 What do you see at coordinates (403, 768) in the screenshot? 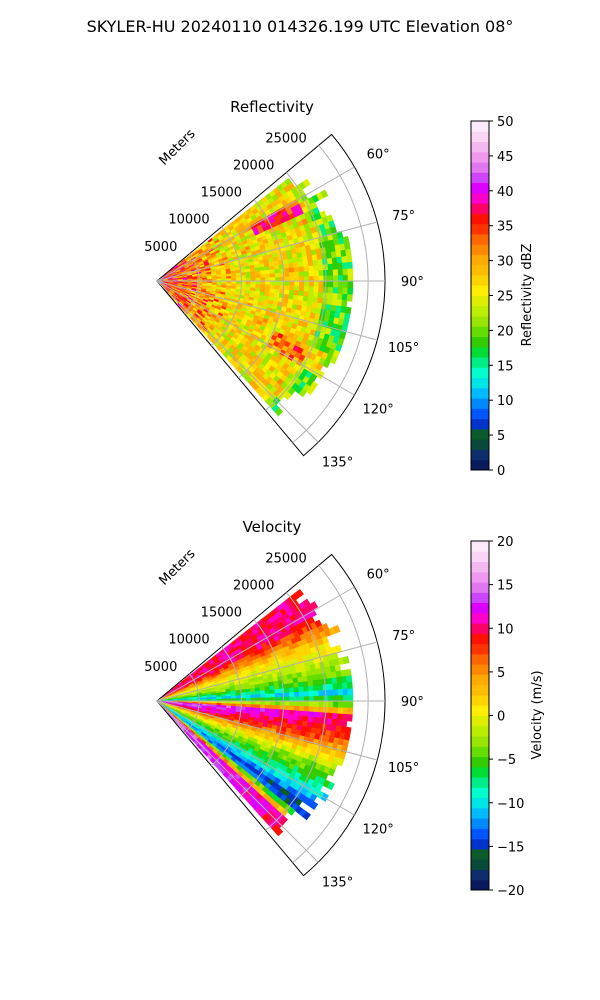
I see `azimuth-tick-label: 105°` at bounding box center [403, 768].